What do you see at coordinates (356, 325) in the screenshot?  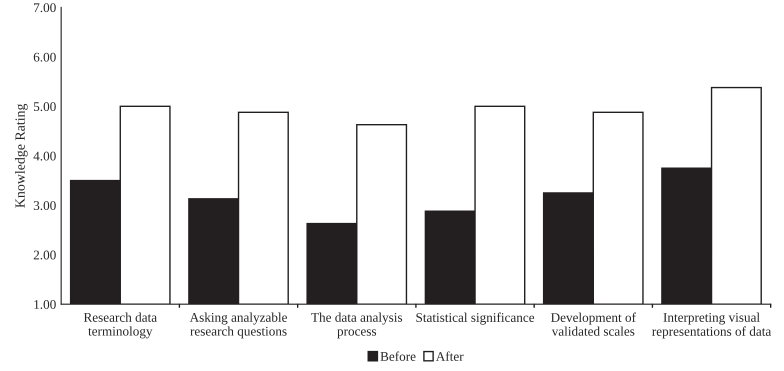 I see `x-tick-label: The data analysis process` at bounding box center [356, 325].